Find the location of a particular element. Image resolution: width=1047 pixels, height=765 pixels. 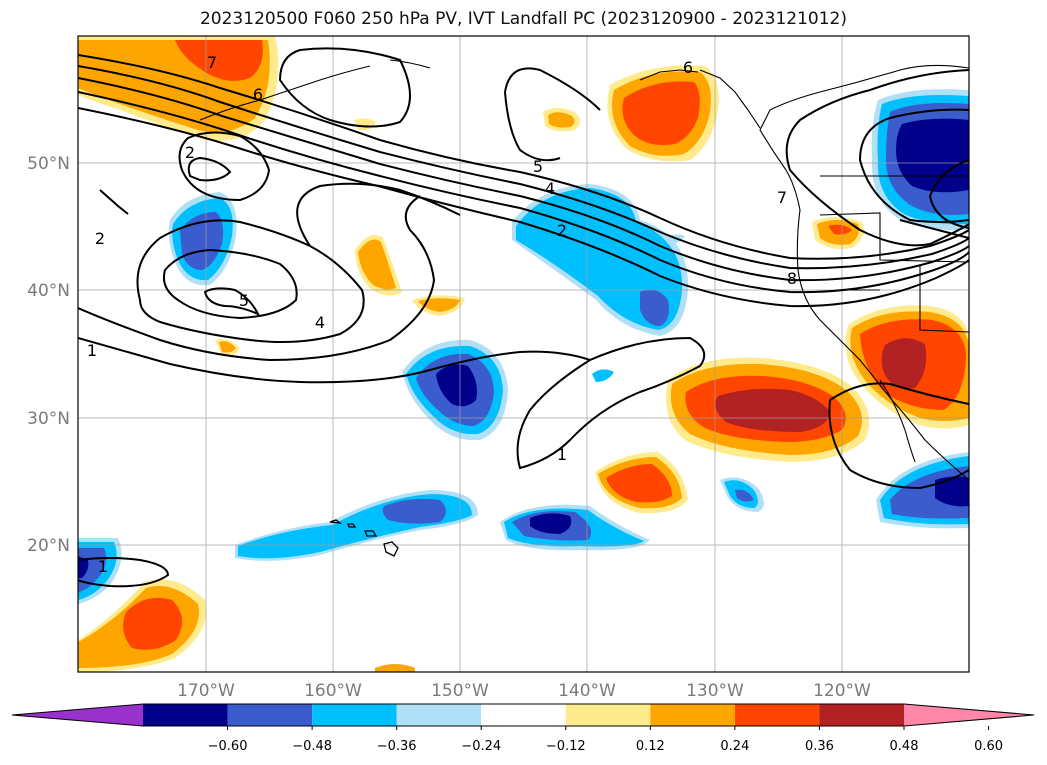

lon-tick-130w: 130°W is located at coordinates (715, 691).